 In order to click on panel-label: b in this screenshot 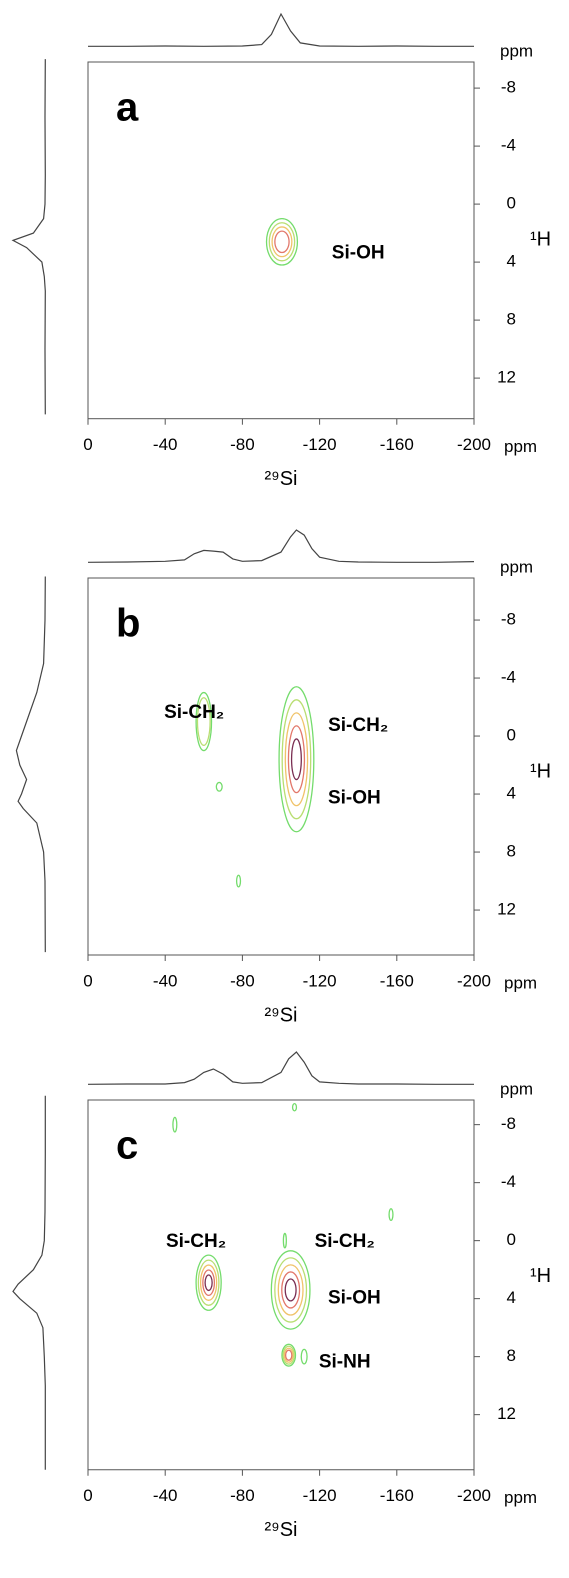, I will do `click(128, 624)`.